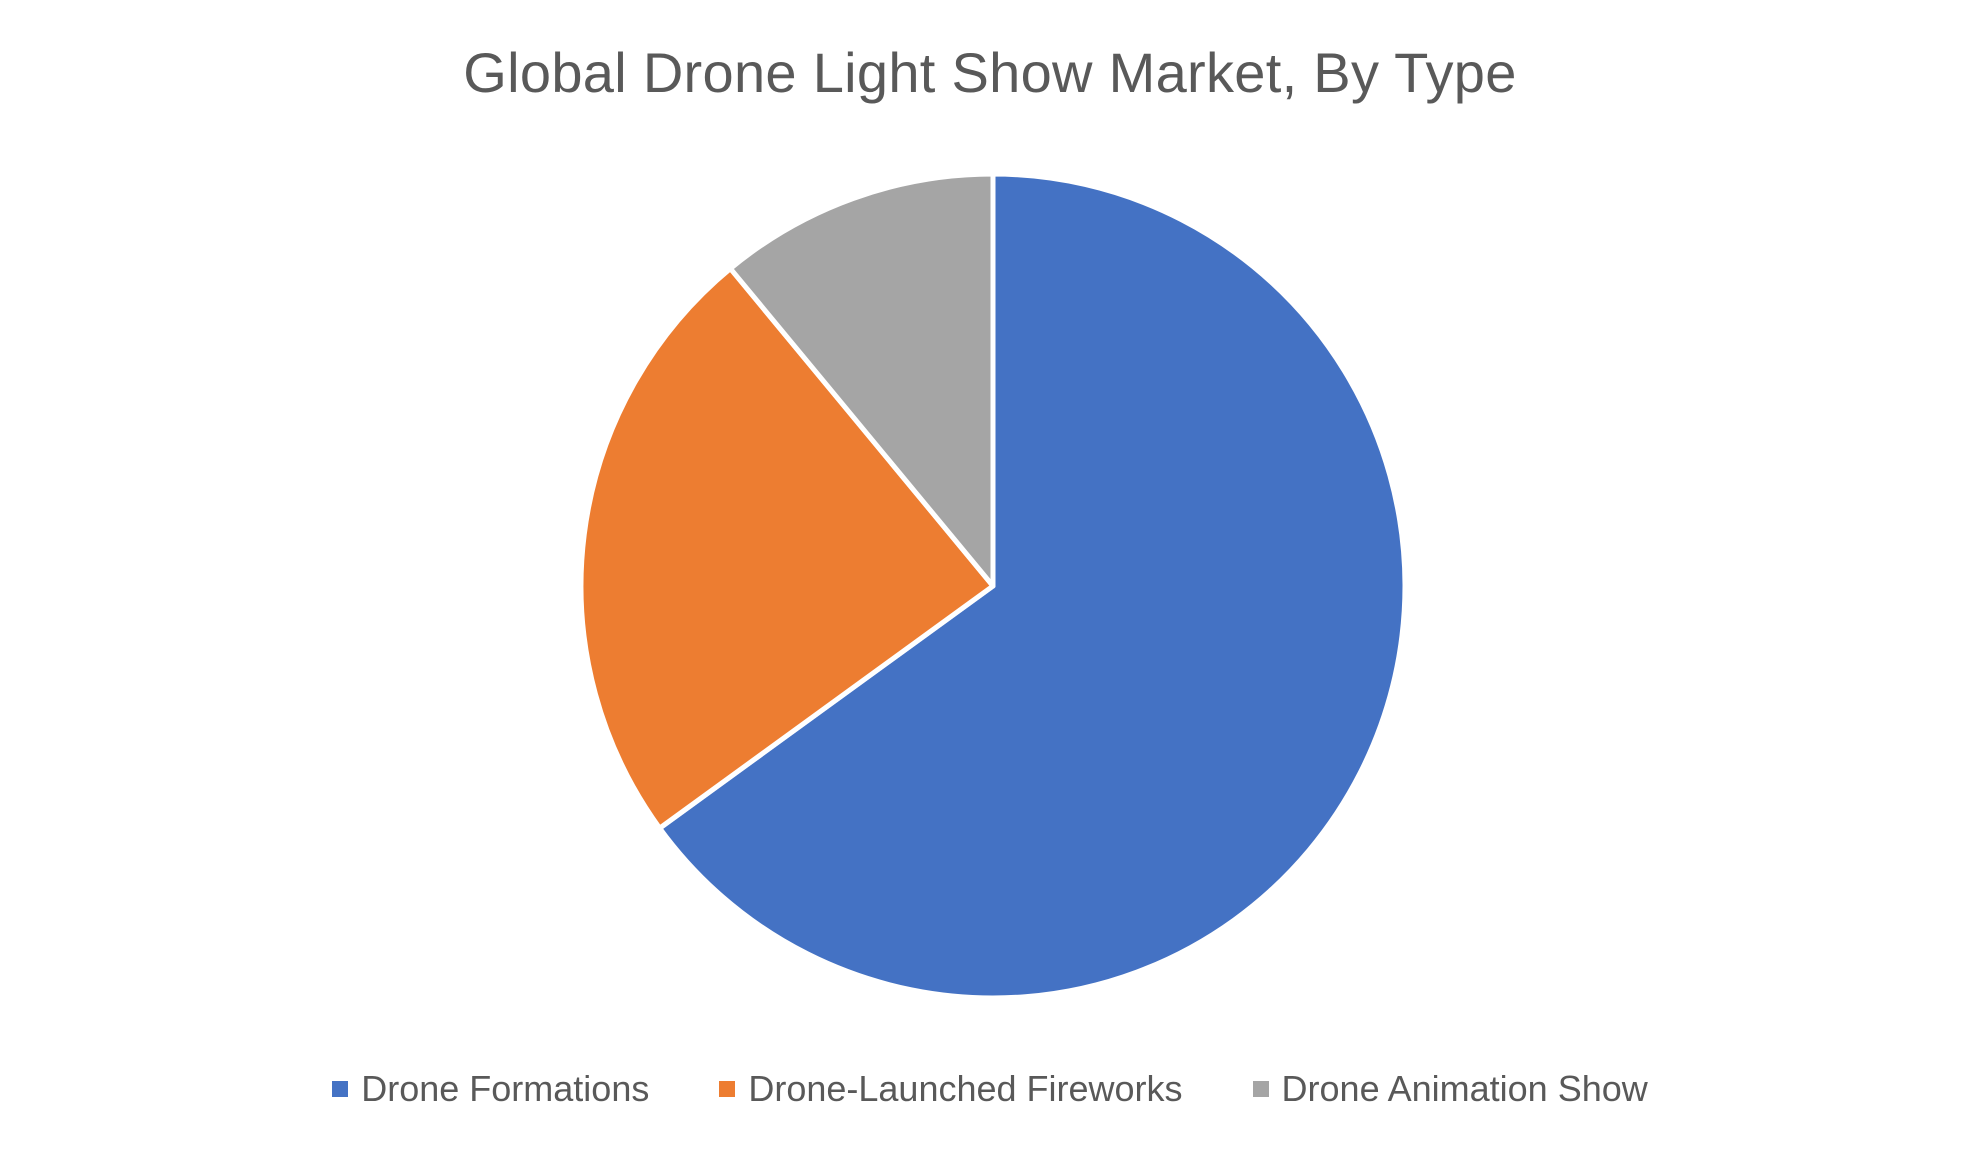  Describe the element at coordinates (990, 72) in the screenshot. I see `chart-title: Global Drone Light Show Market, By Type` at that location.